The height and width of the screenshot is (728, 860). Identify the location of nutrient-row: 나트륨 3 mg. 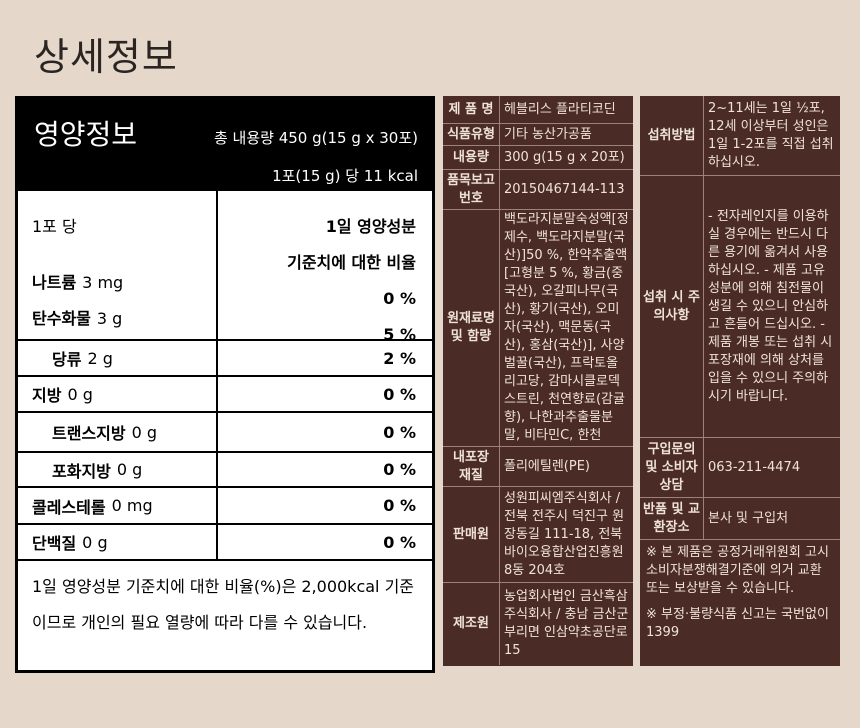
(78, 282).